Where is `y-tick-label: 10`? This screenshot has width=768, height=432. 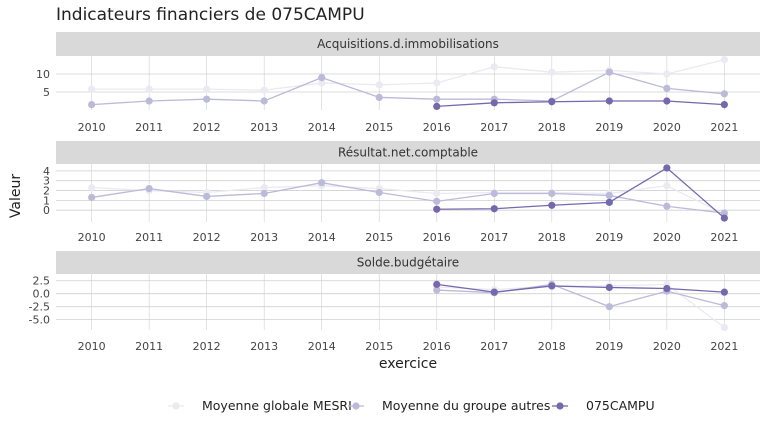 y-tick-label: 10 is located at coordinates (43, 74).